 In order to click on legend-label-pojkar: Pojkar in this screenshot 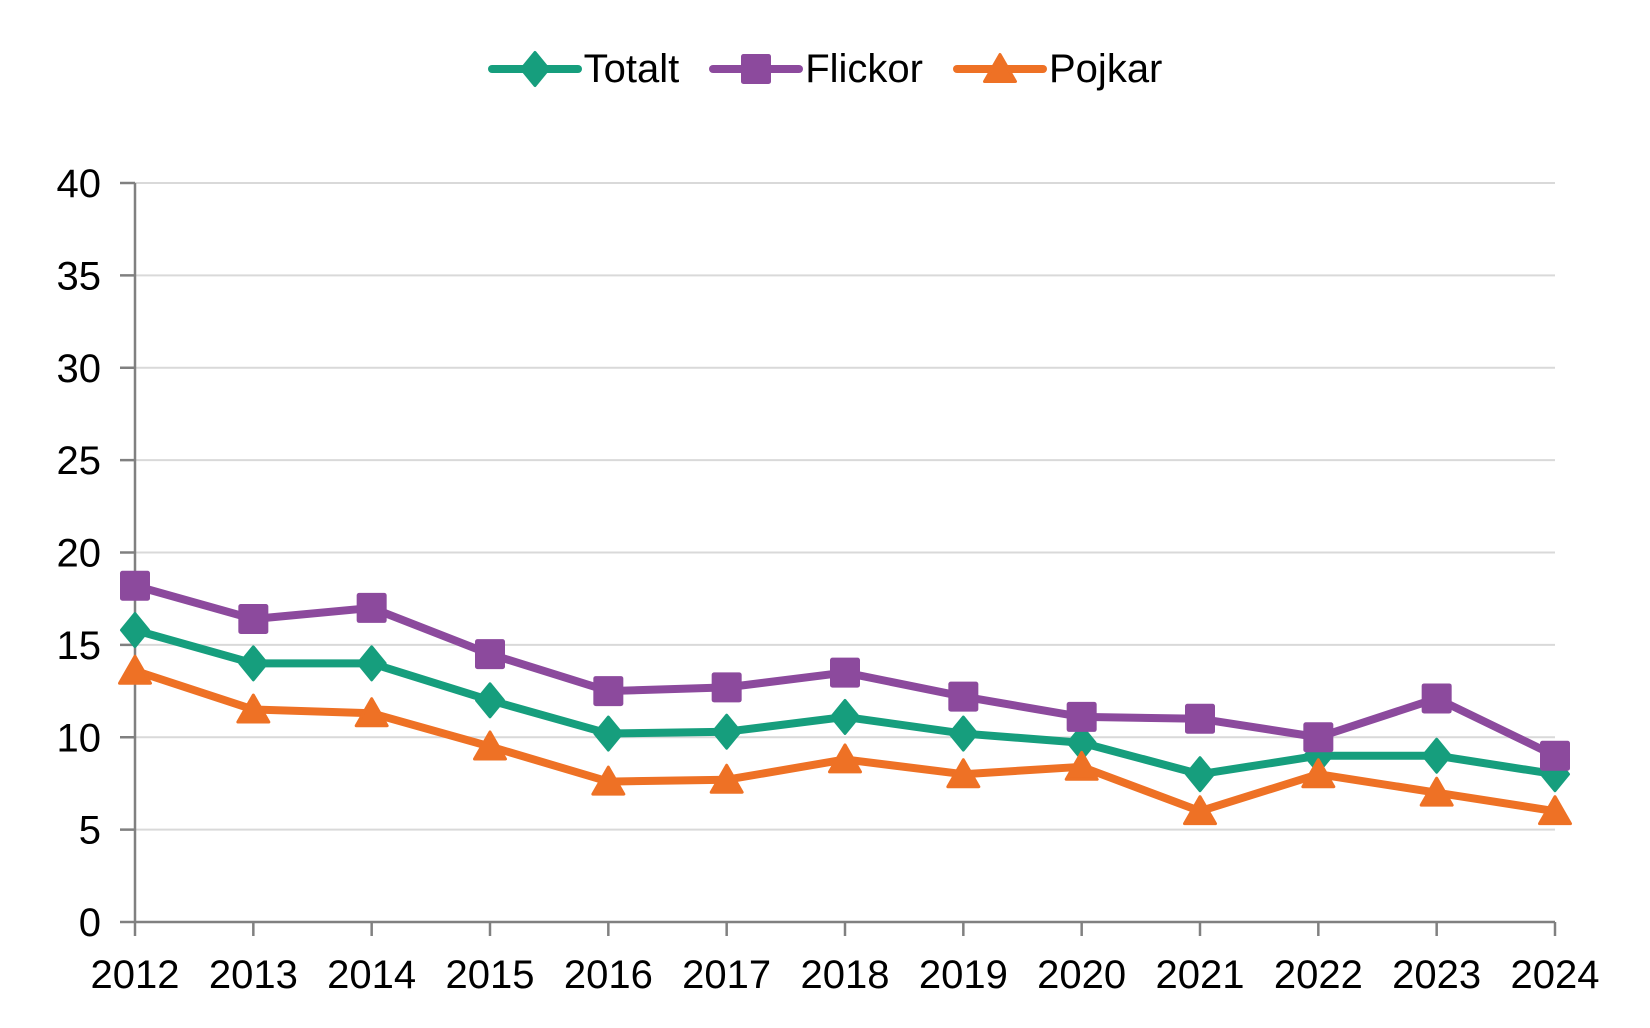, I will do `click(1106, 69)`.